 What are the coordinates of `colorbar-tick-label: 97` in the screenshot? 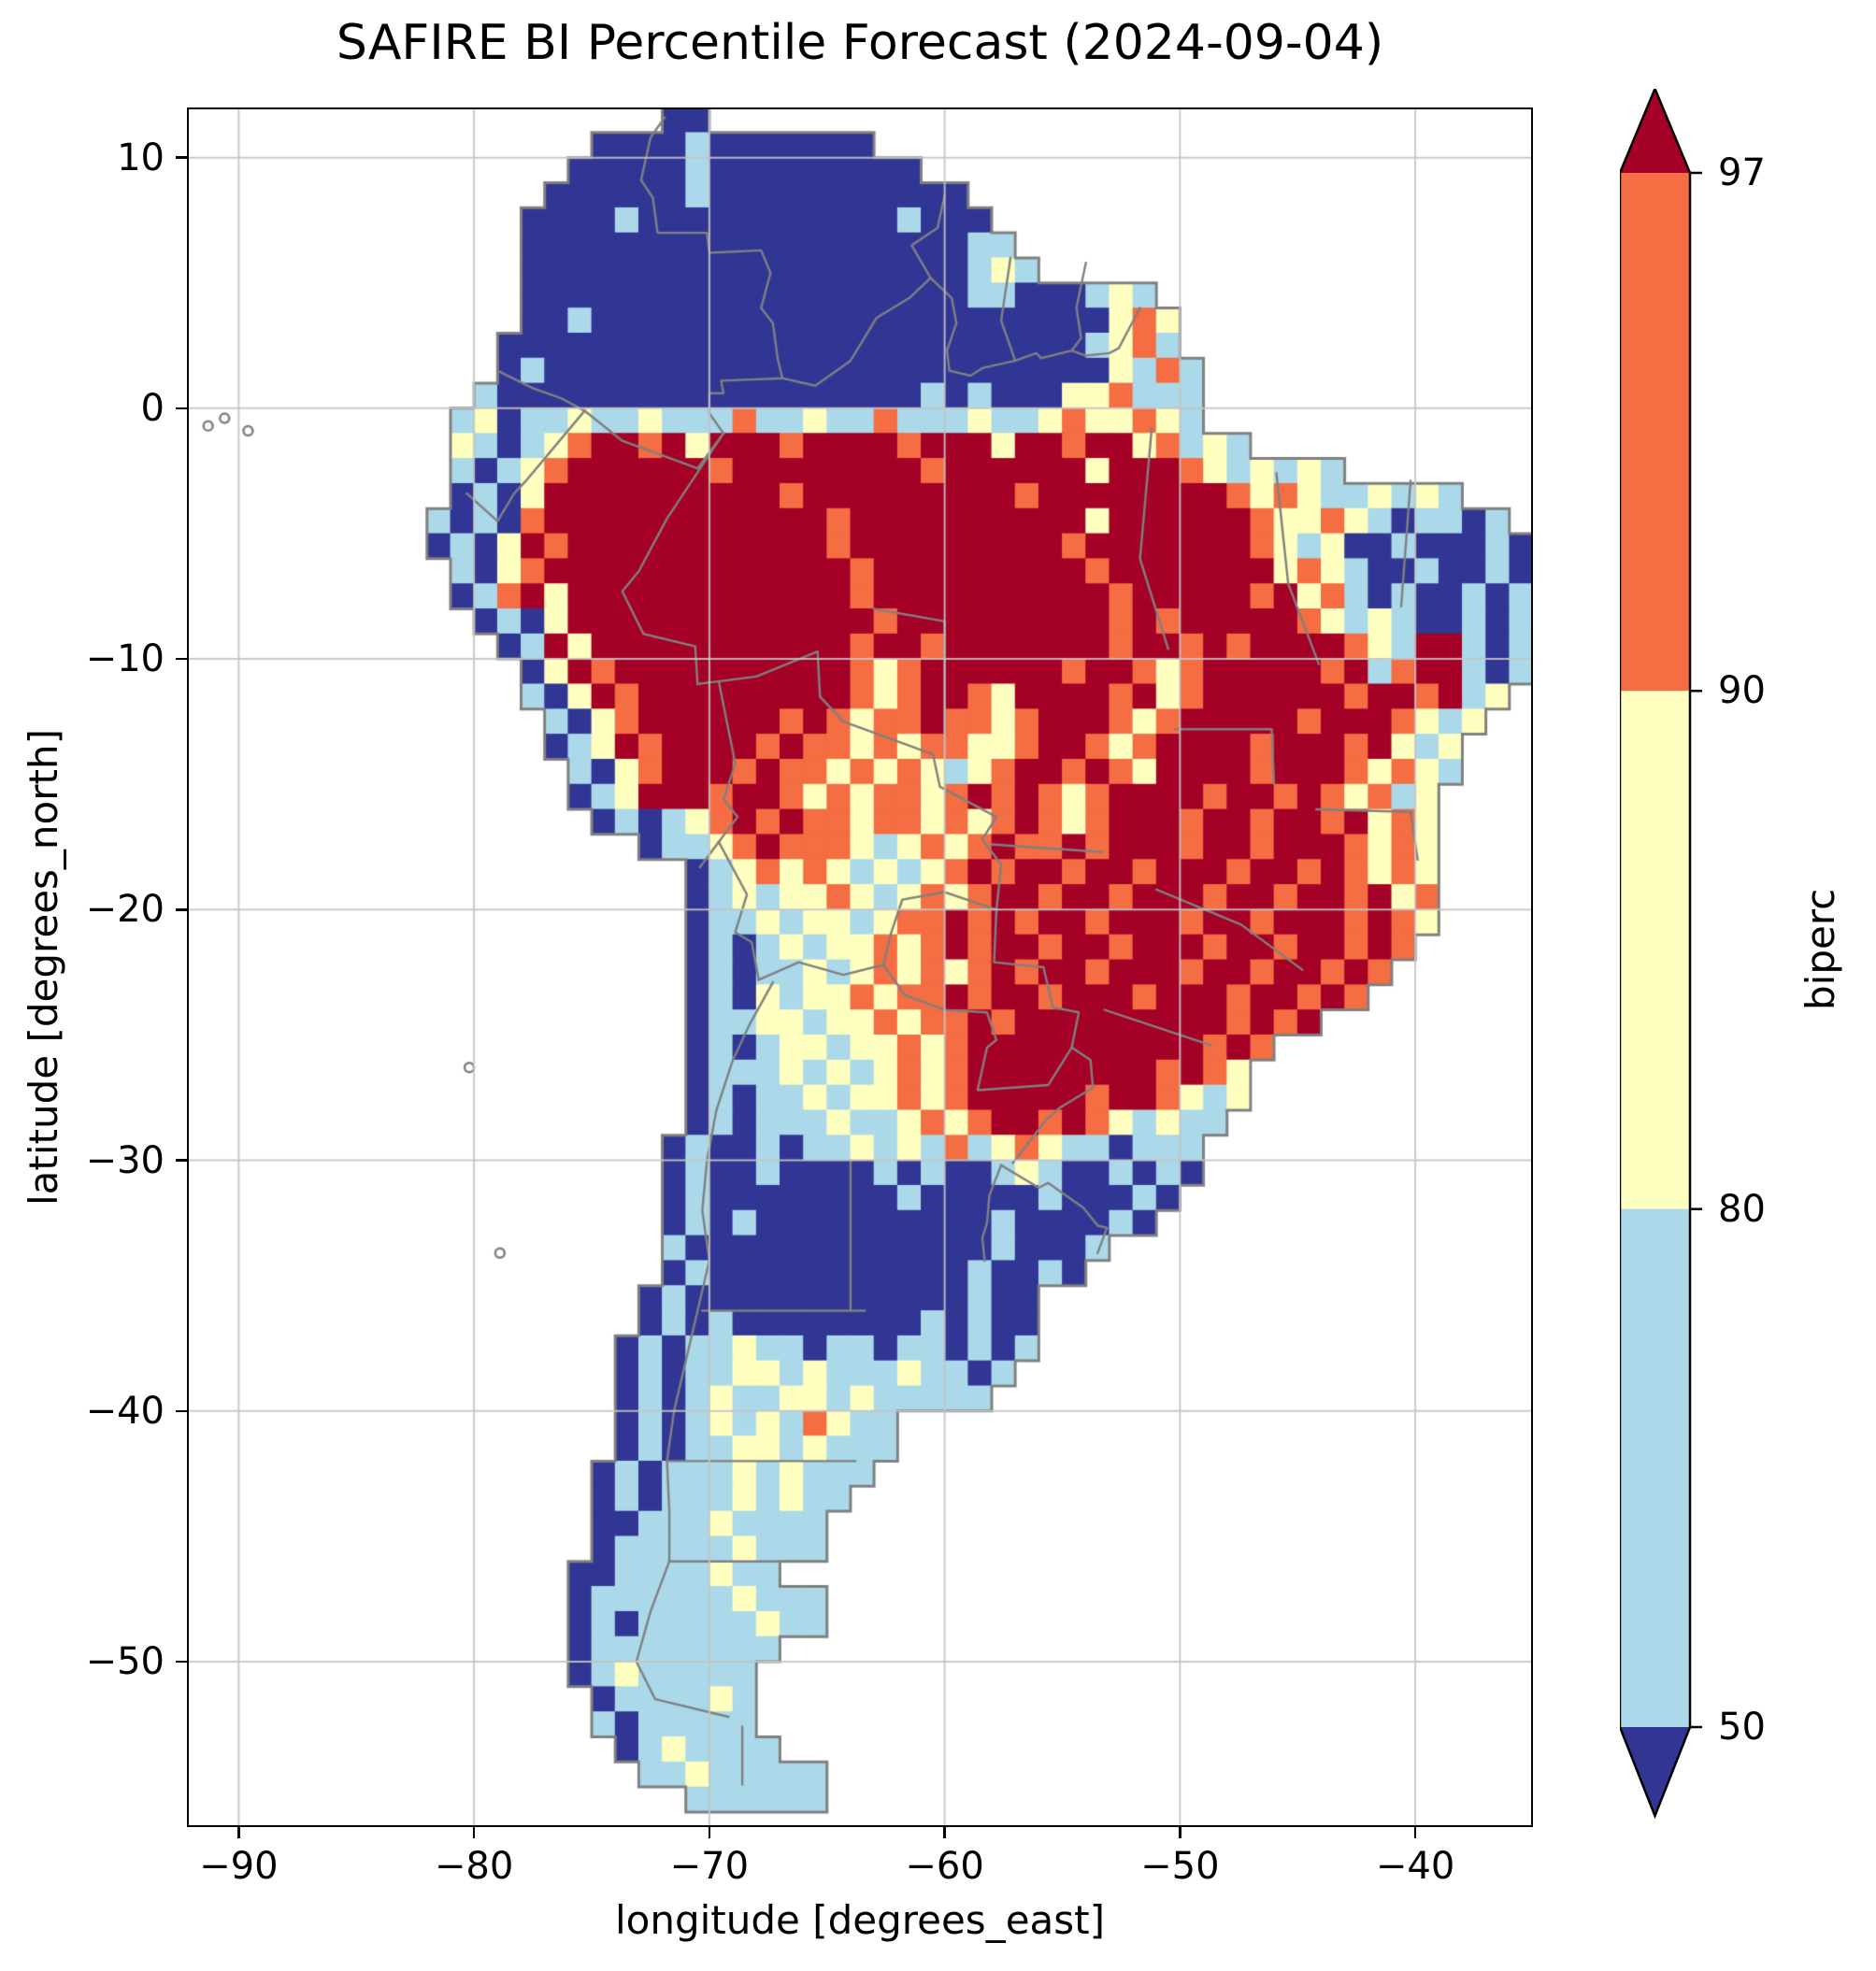 It's located at (1742, 172).